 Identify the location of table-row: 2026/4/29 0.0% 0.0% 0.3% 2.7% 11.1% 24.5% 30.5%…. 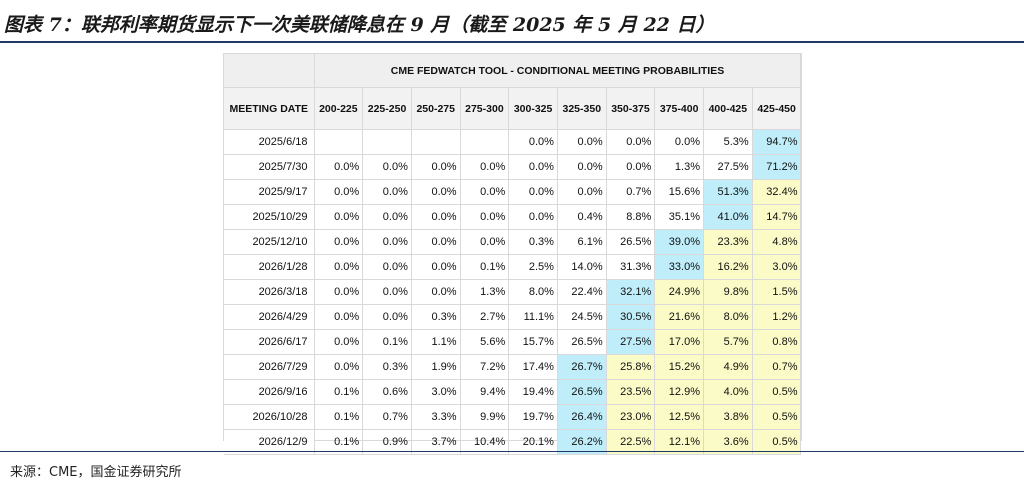
(513, 317).